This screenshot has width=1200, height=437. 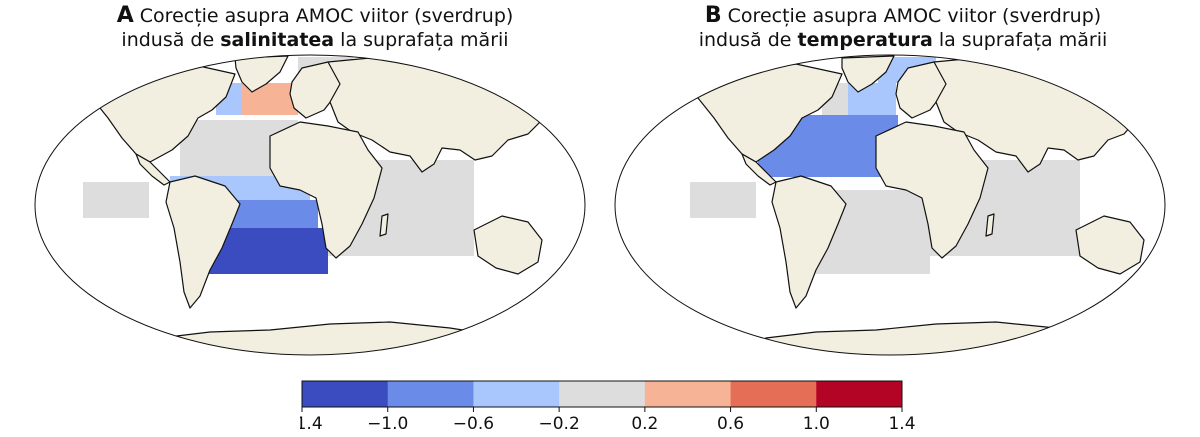 I want to click on panel-b-letter: B, so click(x=713, y=15).